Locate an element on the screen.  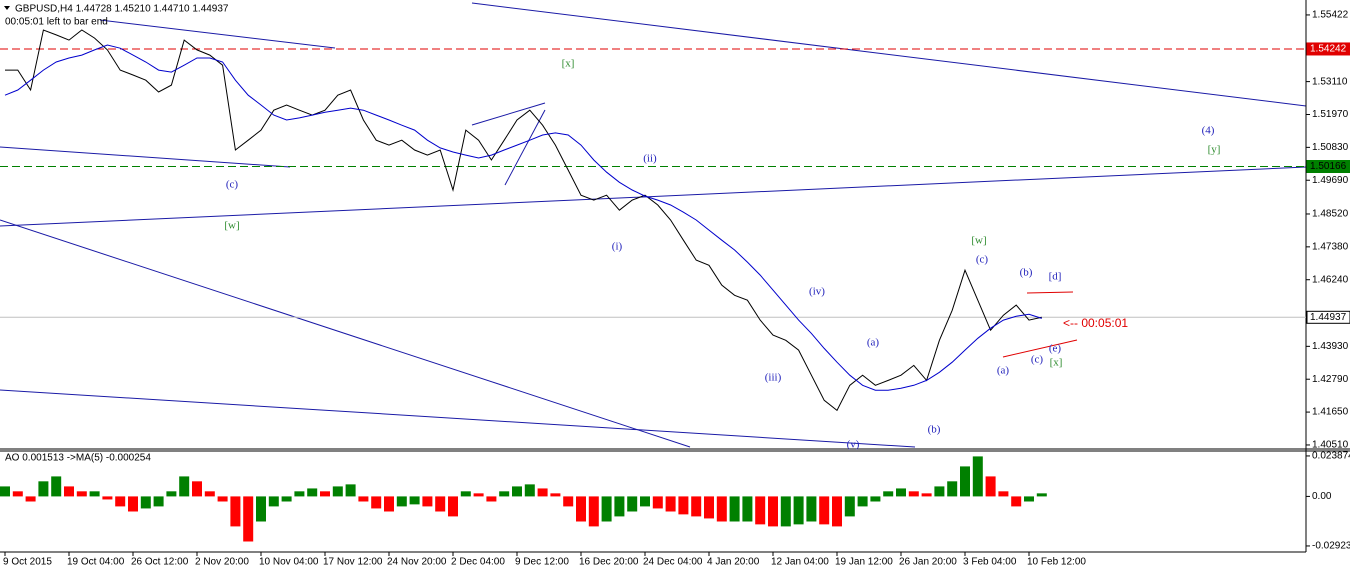
level-label: 1.54242 is located at coordinates (1328, 49).